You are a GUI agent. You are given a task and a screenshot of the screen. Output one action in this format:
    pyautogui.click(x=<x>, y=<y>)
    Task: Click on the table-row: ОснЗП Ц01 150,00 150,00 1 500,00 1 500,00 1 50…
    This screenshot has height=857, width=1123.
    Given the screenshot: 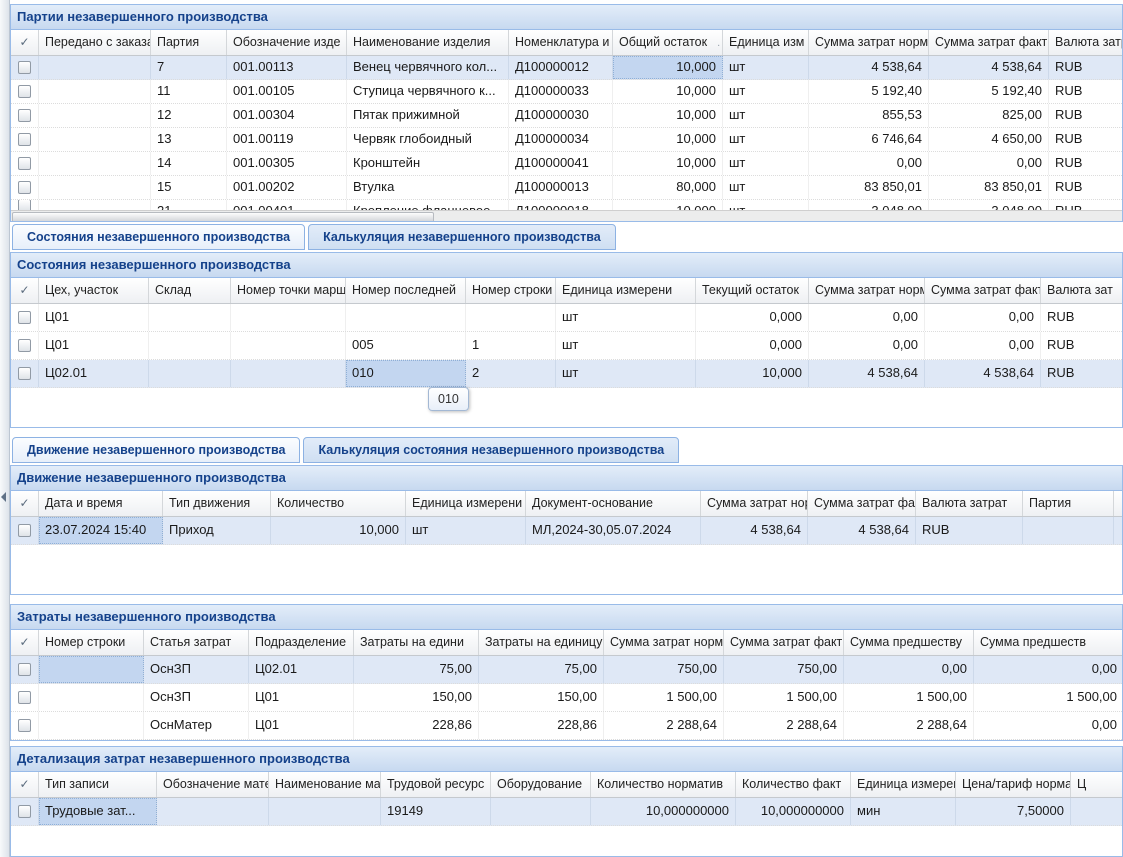 What is the action you would take?
    pyautogui.click(x=566, y=698)
    